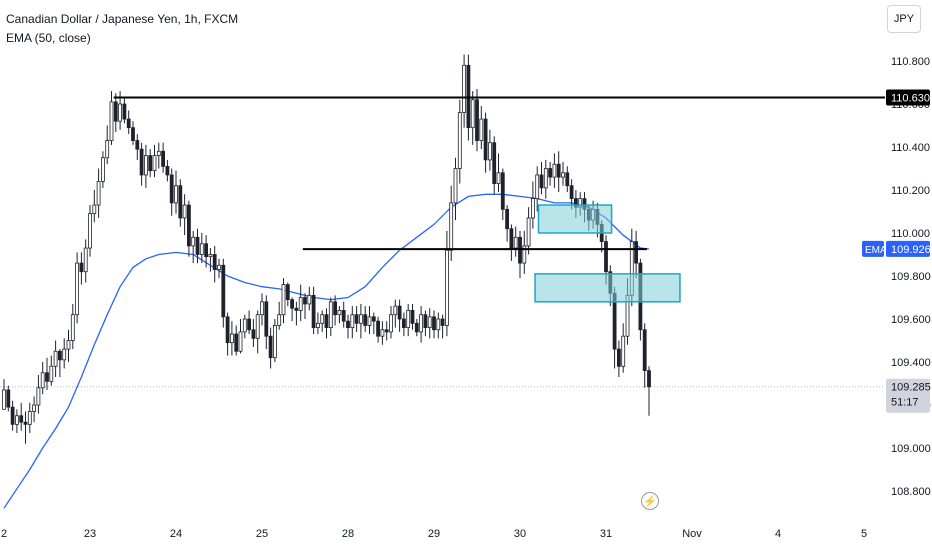  I want to click on resistance-price-tag-bg, so click(908, 97).